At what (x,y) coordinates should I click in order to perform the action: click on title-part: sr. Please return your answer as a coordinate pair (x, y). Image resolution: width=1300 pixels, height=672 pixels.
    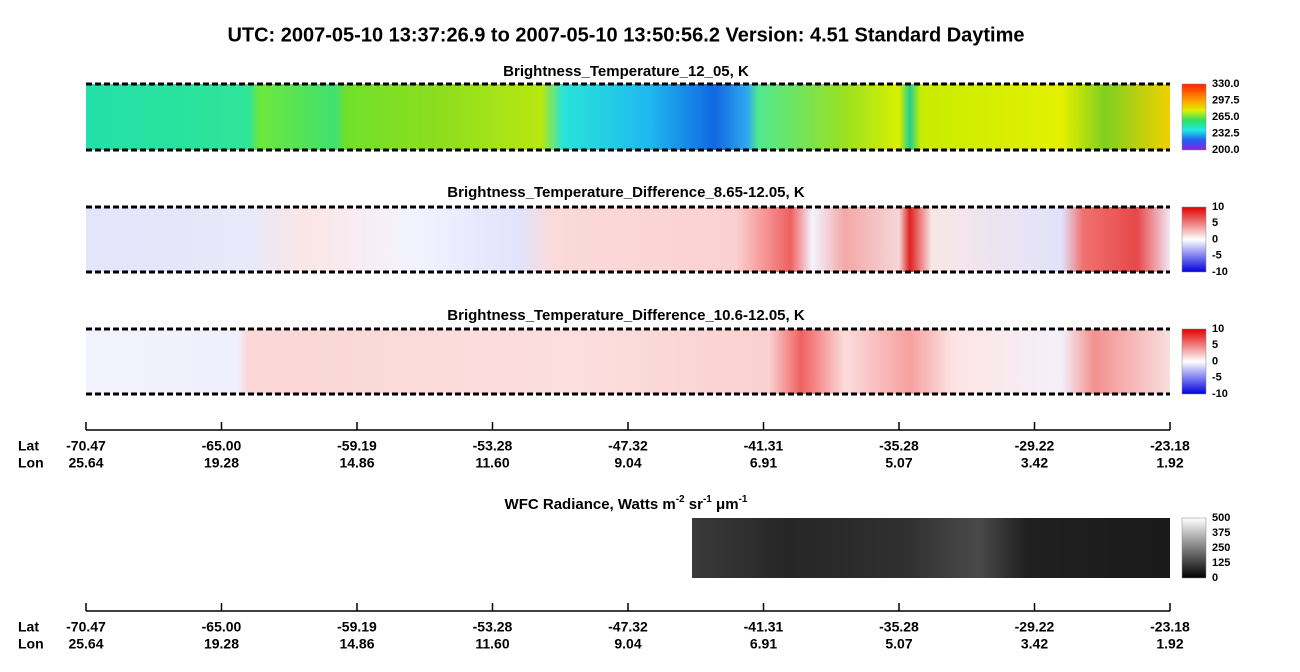
    Looking at the image, I should click on (694, 504).